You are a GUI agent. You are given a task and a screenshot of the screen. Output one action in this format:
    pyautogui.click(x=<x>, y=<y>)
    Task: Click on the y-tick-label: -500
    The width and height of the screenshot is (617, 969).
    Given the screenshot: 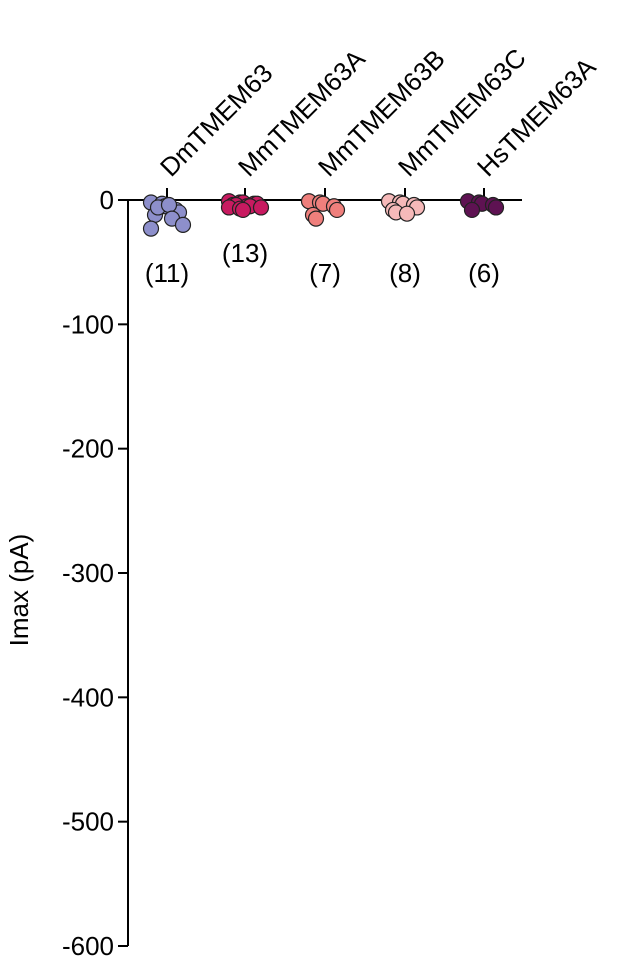 What is the action you would take?
    pyautogui.click(x=88, y=822)
    